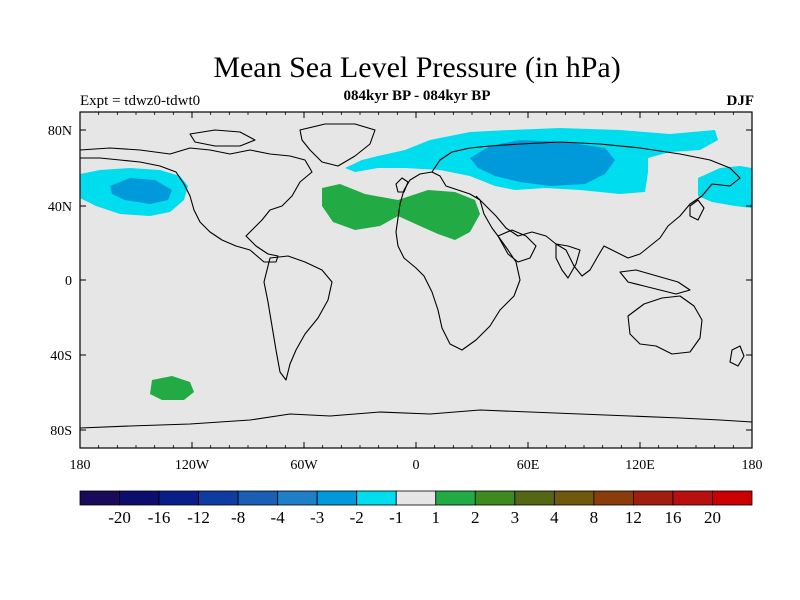 The width and height of the screenshot is (800, 600). What do you see at coordinates (196, 205) in the screenshot?
I see `coast-north-america` at bounding box center [196, 205].